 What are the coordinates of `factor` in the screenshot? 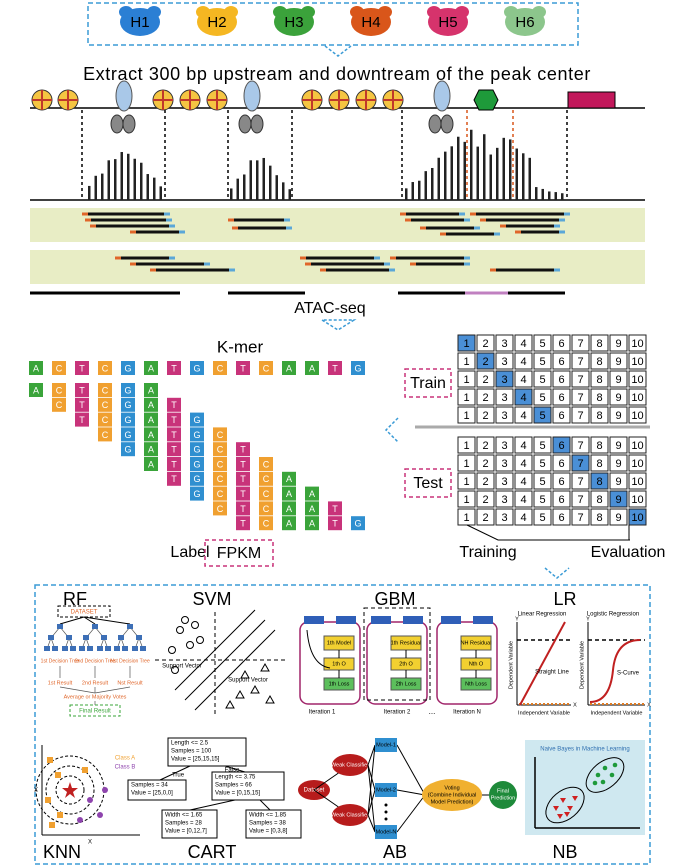 It's located at (442, 96).